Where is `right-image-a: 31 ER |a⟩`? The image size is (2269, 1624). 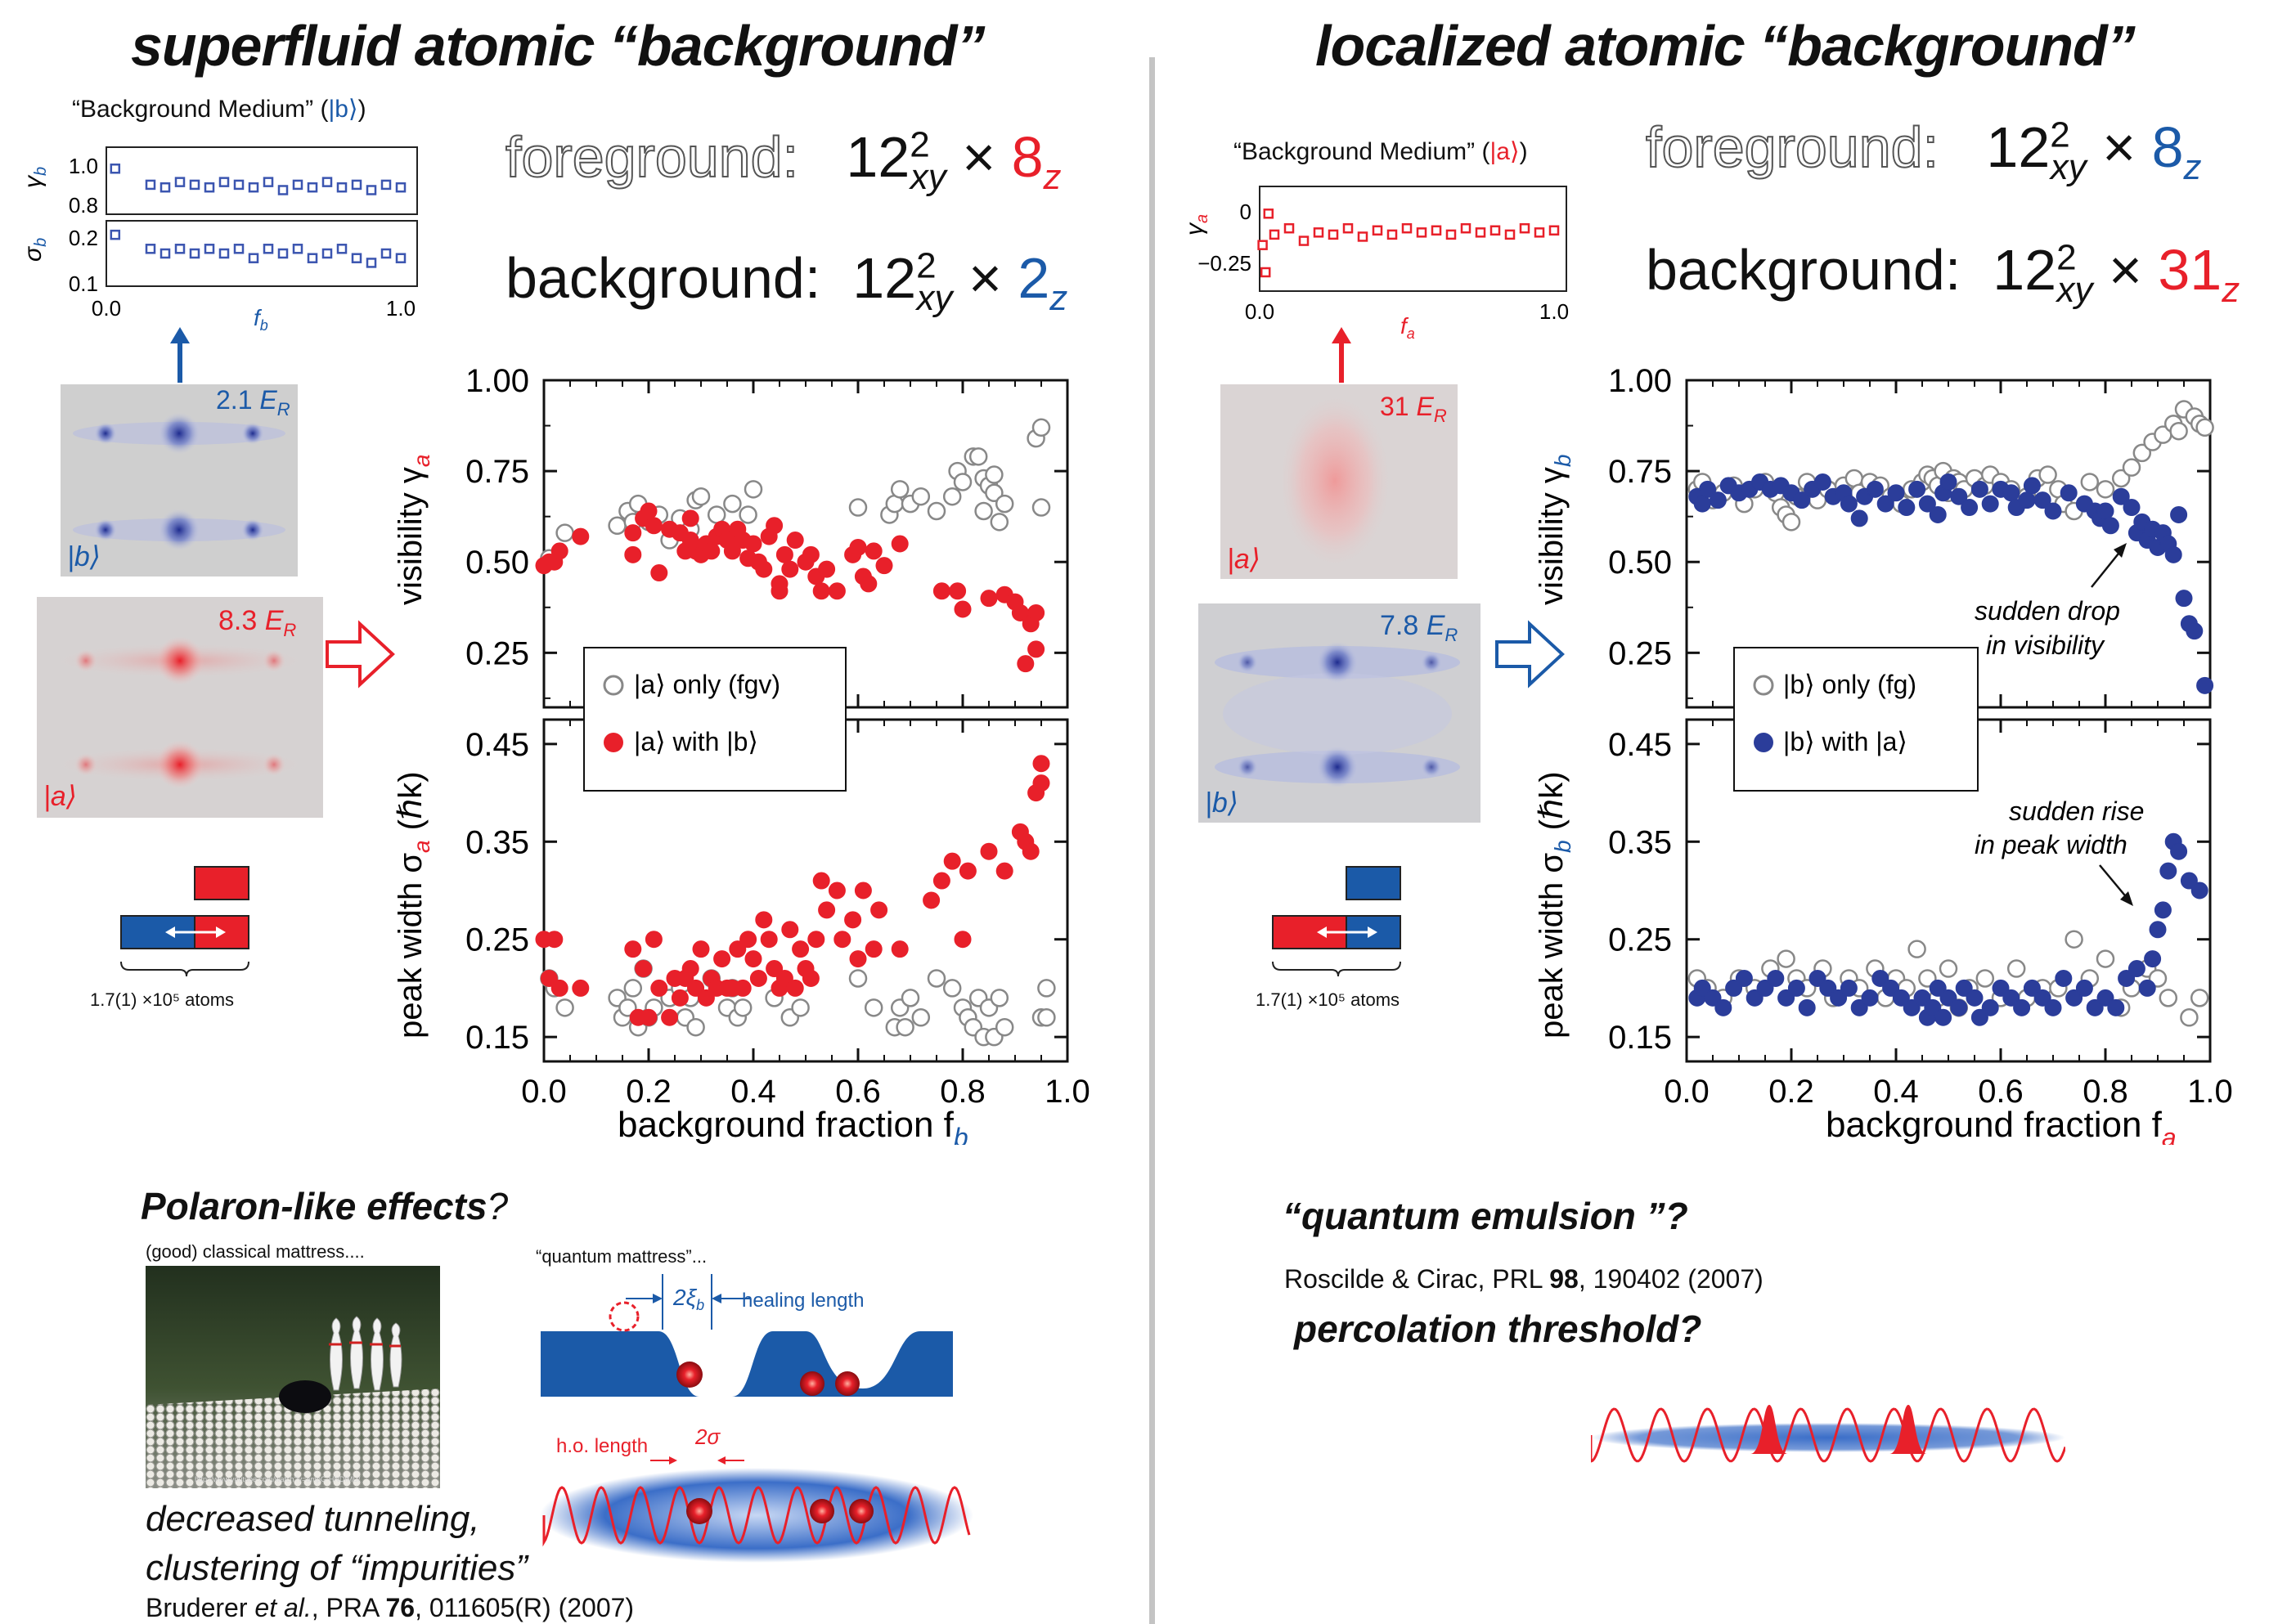
right-image-a: 31 ER |a⟩ is located at coordinates (1339, 482).